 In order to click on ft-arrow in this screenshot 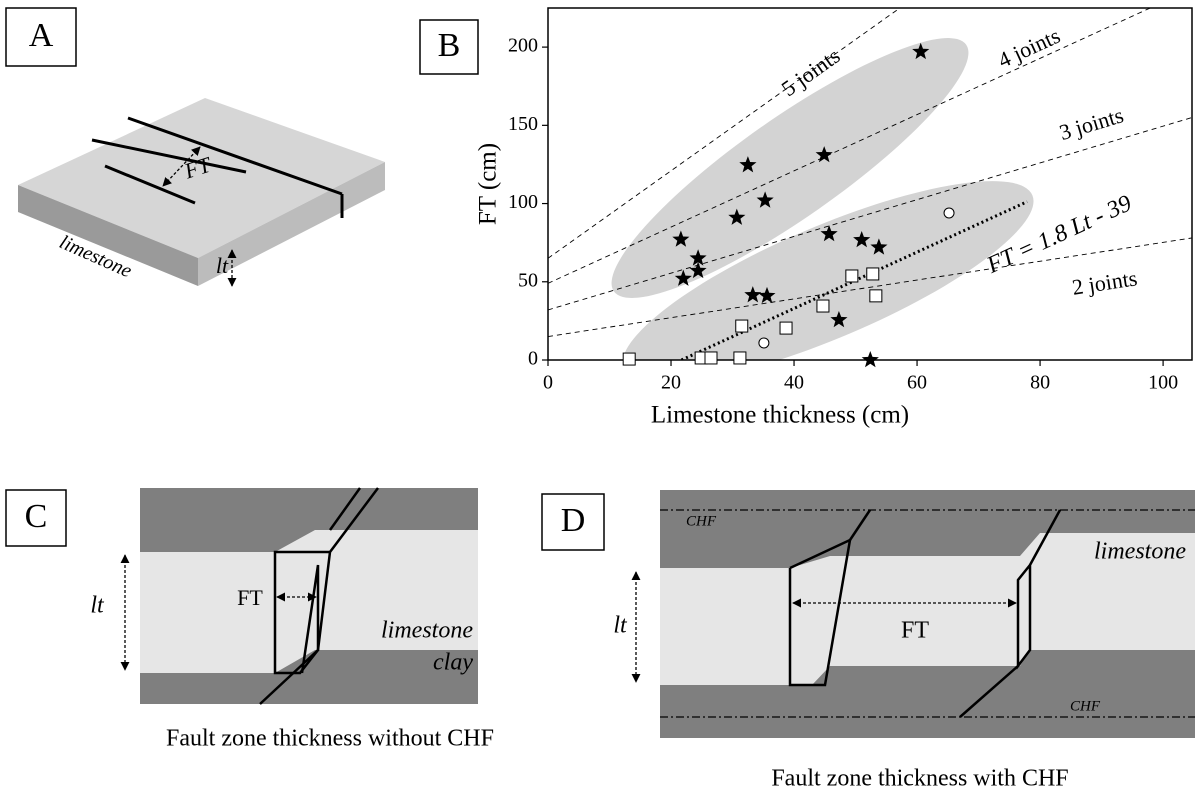, I will do `click(181, 166)`.